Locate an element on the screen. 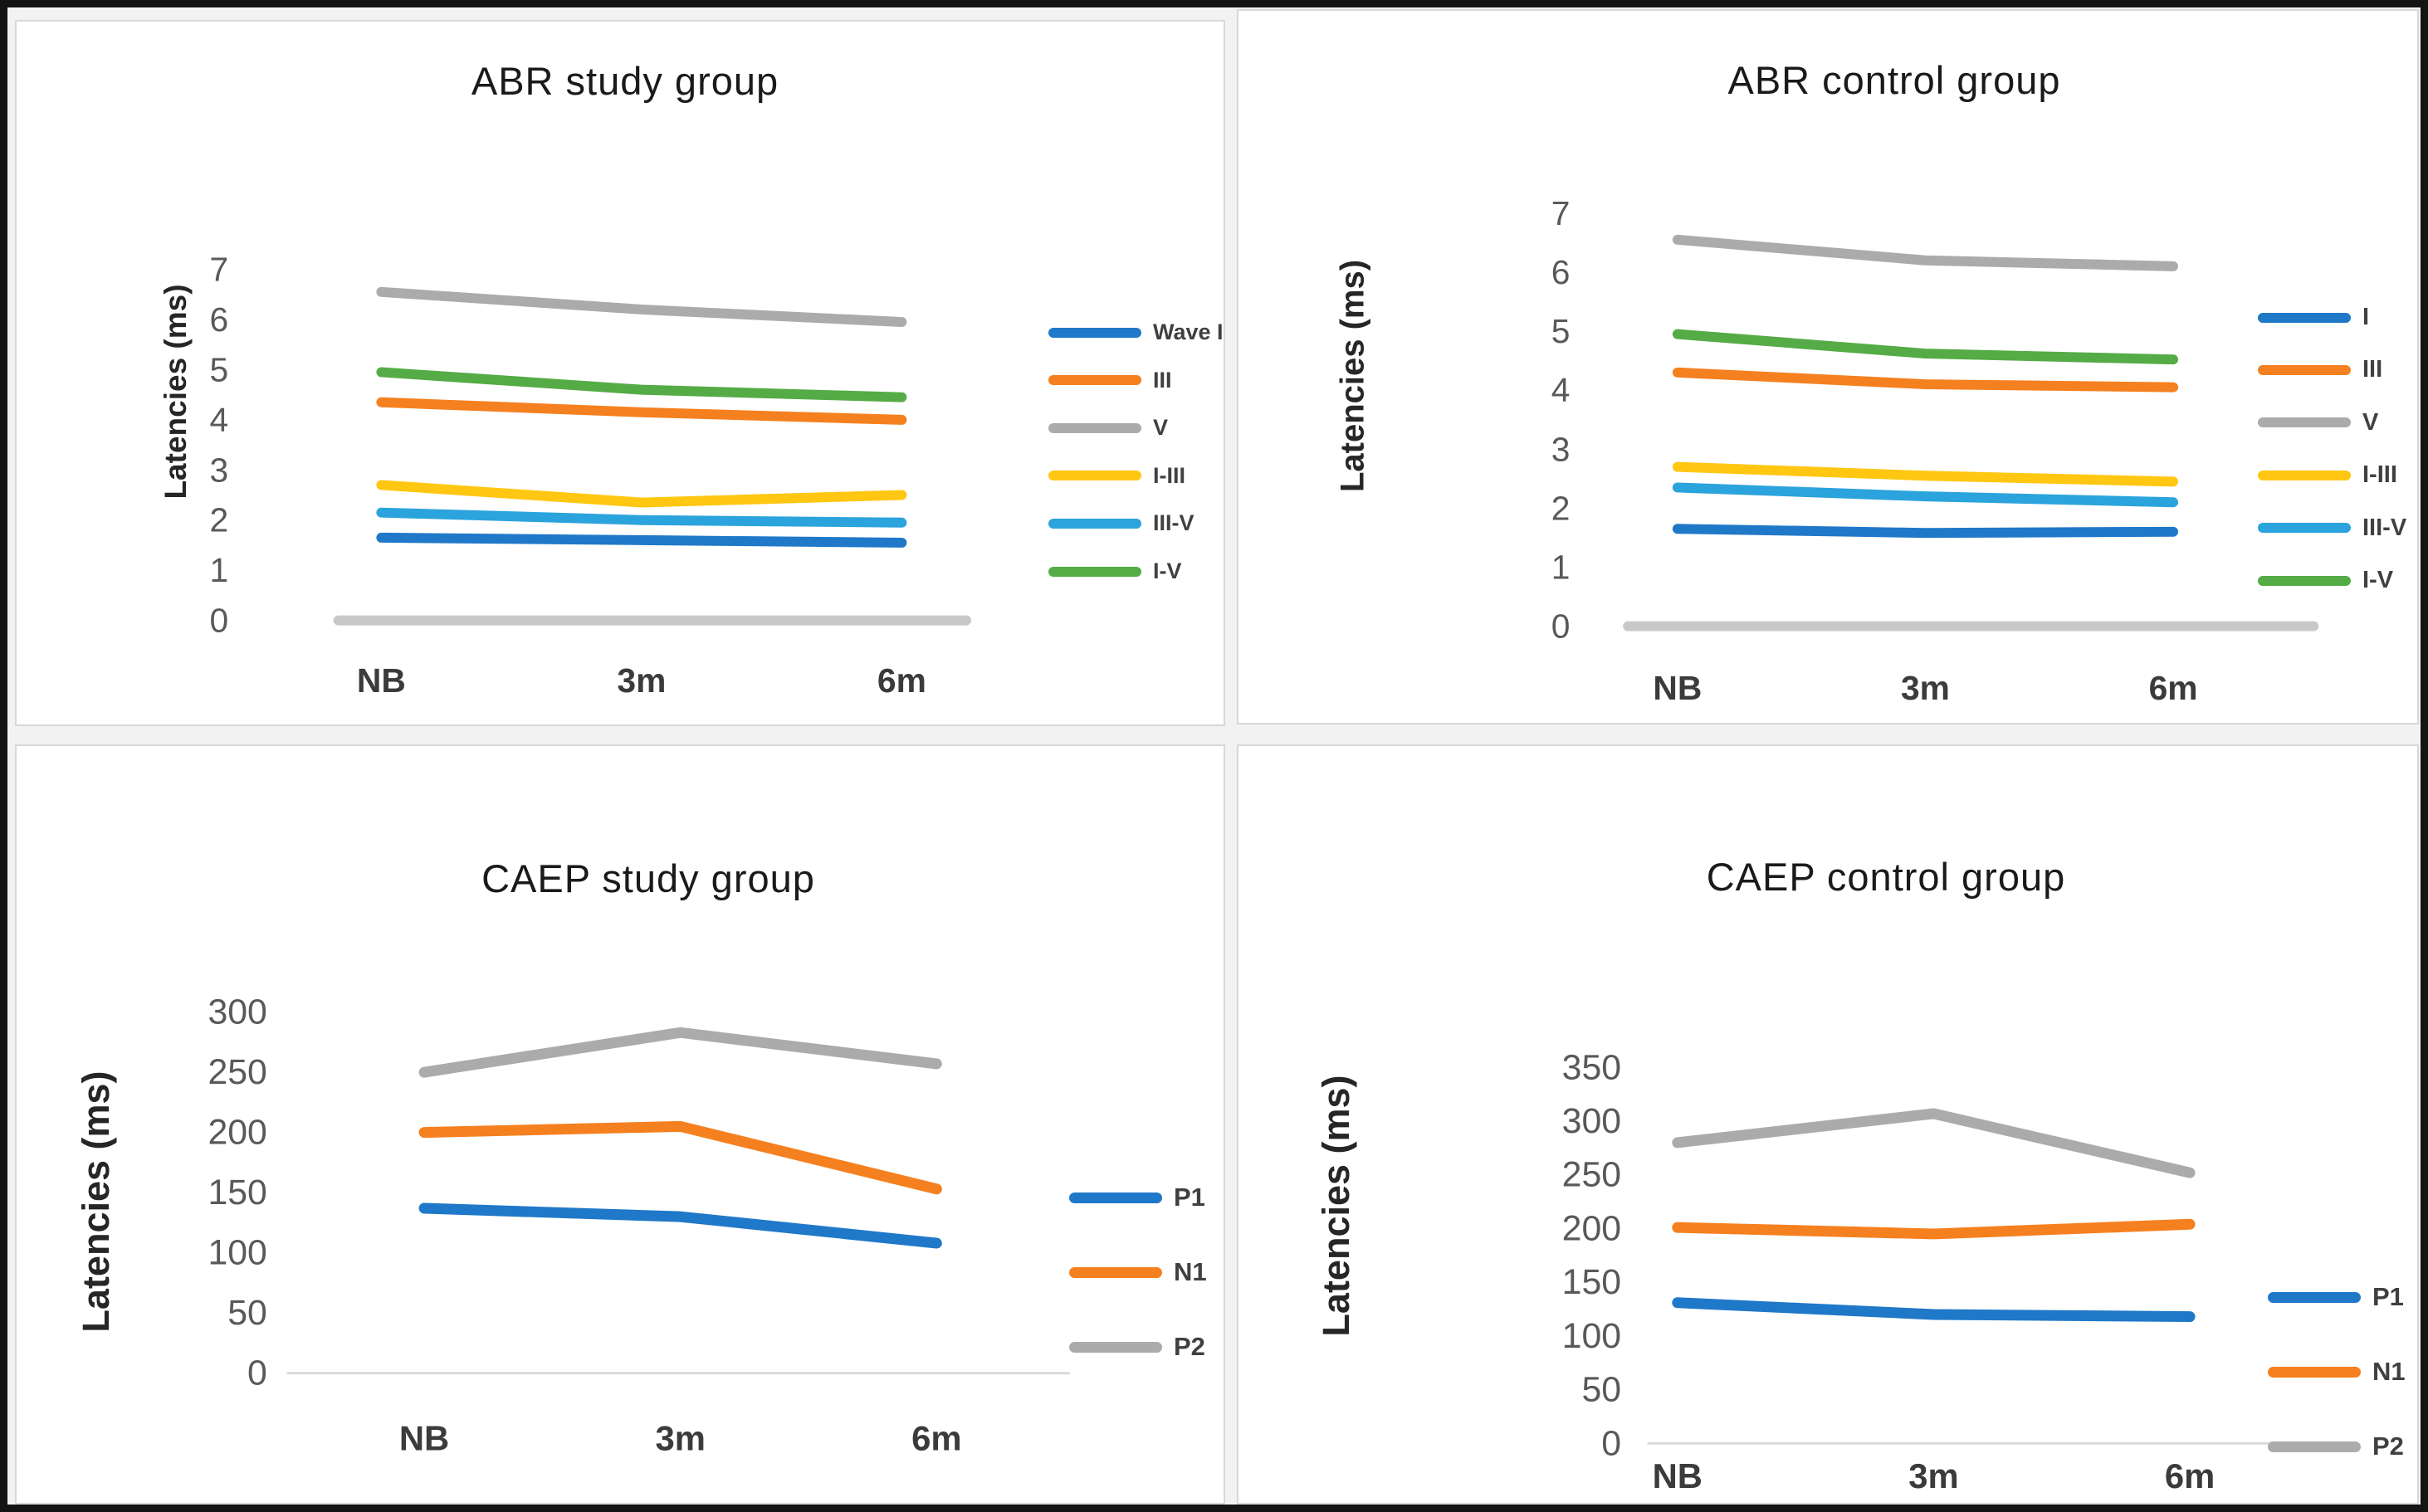 This screenshot has height=1512, width=2428. chart-title: CAEP control group is located at coordinates (1886, 877).